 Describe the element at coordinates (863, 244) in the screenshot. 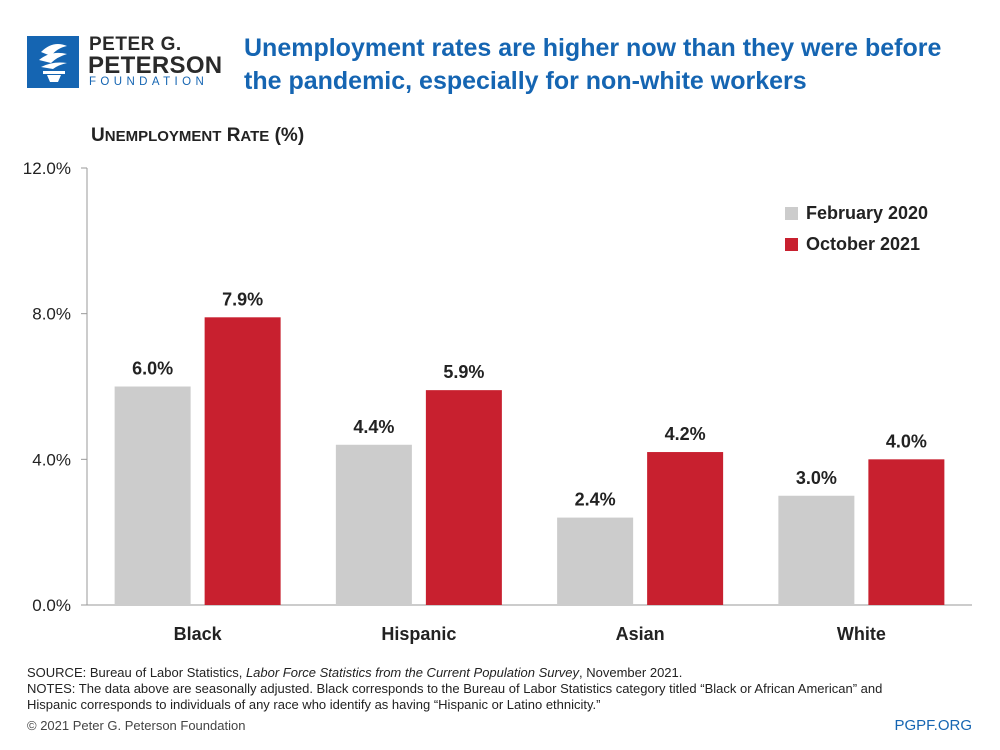

I see `legend-label-october-2021: October 2021` at that location.